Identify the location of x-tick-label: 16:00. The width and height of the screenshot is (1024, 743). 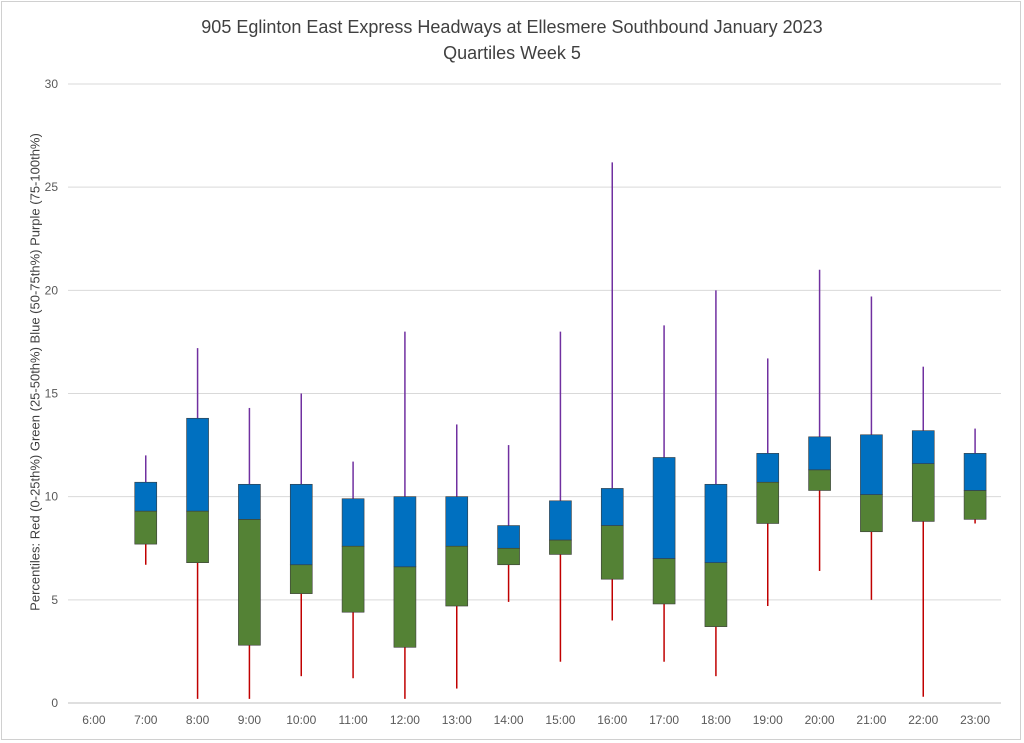
(612, 720).